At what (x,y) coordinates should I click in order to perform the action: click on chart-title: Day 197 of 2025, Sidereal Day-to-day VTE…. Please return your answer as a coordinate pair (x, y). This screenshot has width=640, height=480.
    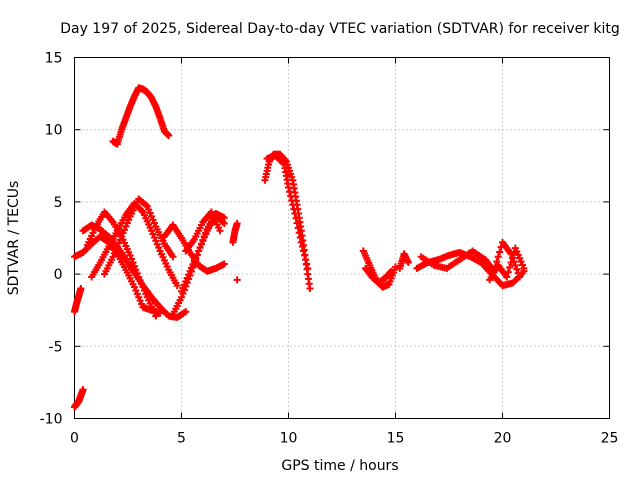
    Looking at the image, I should click on (340, 29).